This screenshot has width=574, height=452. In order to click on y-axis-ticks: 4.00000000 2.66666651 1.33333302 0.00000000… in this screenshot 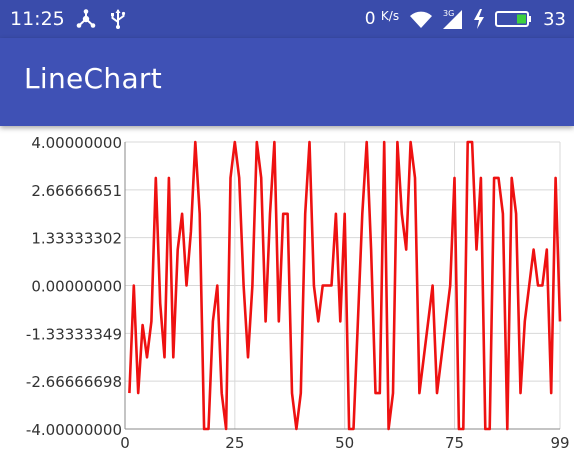, I will do `click(74, 286)`.